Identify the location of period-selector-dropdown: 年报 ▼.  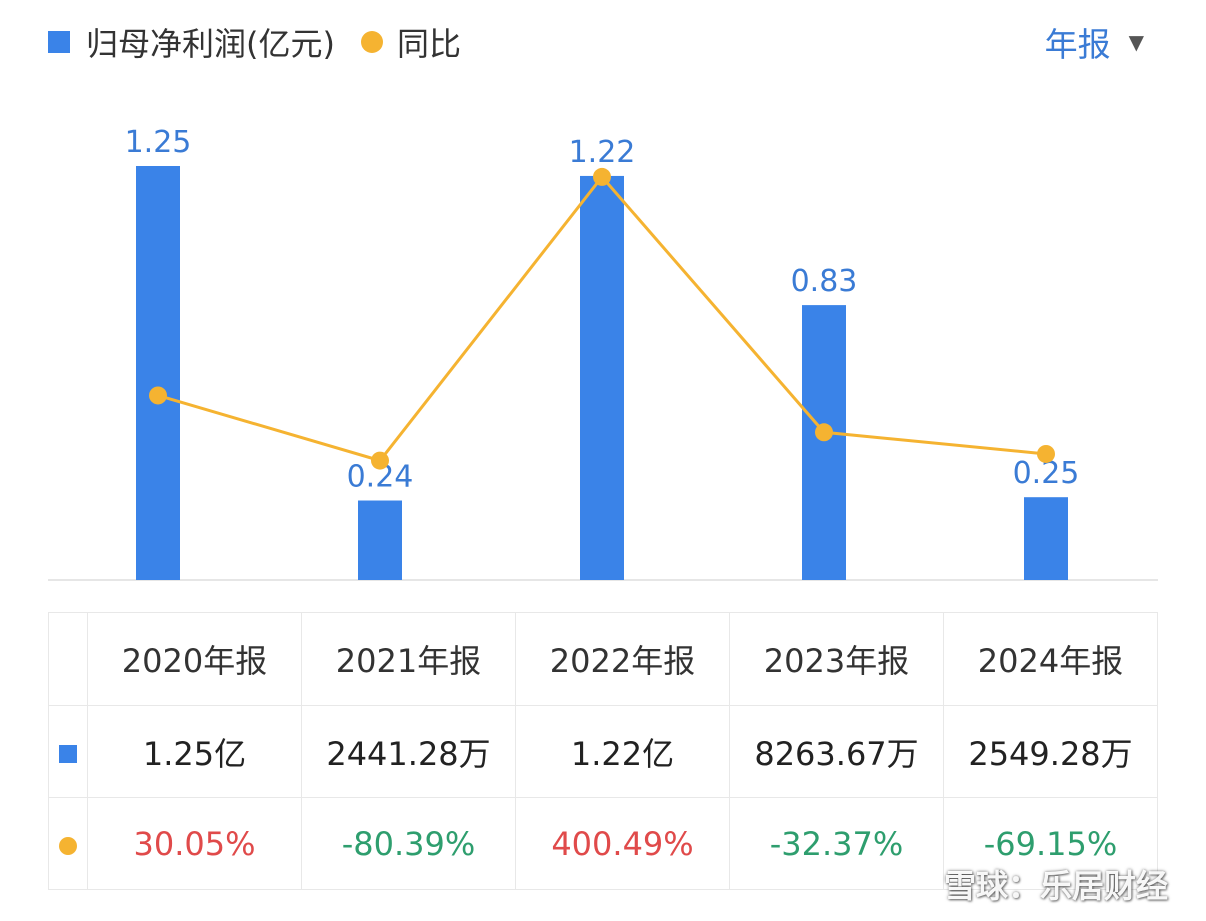
(1094, 42).